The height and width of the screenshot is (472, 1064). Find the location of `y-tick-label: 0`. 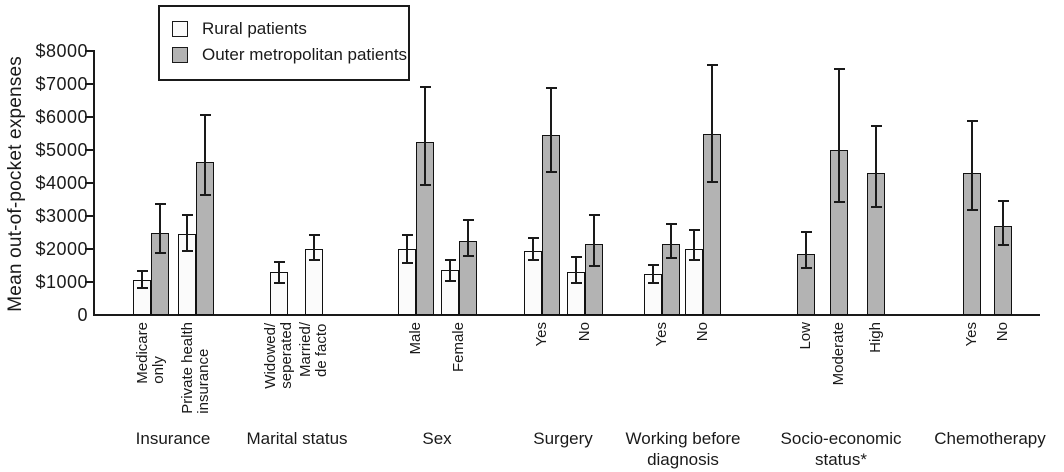

y-tick-label: 0 is located at coordinates (82, 315).